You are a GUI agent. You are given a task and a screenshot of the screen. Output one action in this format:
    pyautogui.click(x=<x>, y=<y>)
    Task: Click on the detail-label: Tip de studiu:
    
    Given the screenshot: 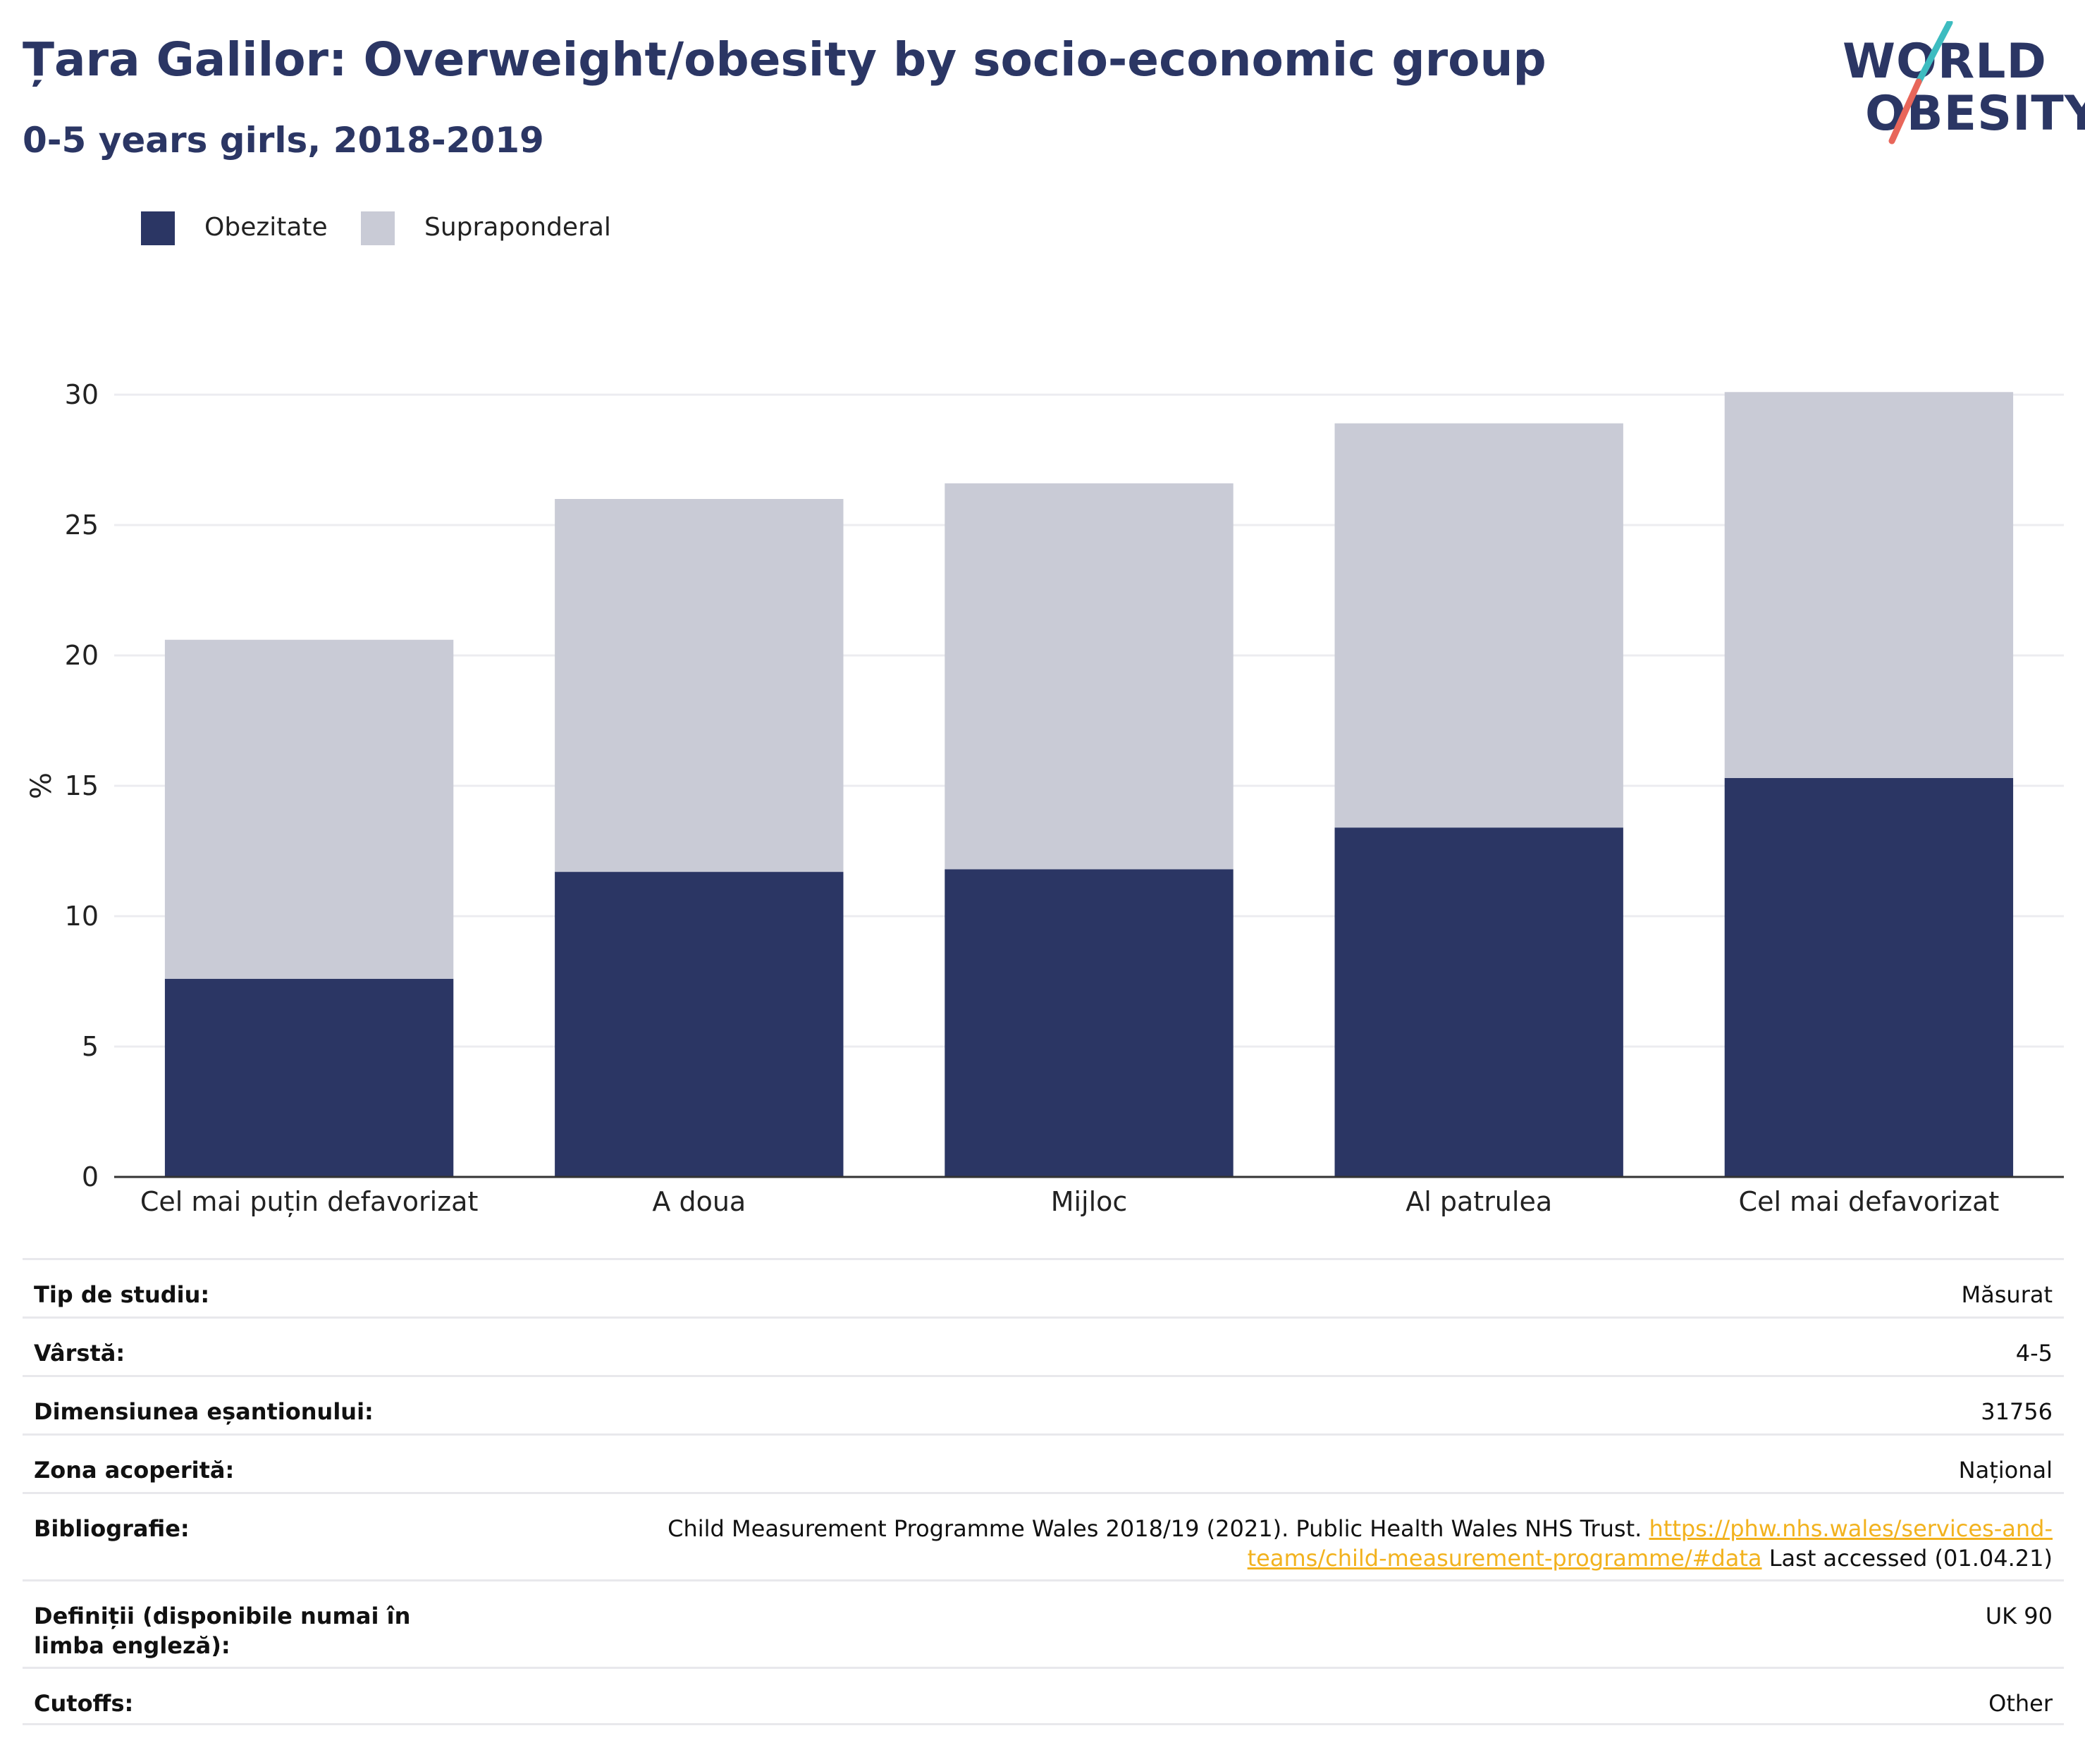 What is the action you would take?
    pyautogui.click(x=122, y=1294)
    